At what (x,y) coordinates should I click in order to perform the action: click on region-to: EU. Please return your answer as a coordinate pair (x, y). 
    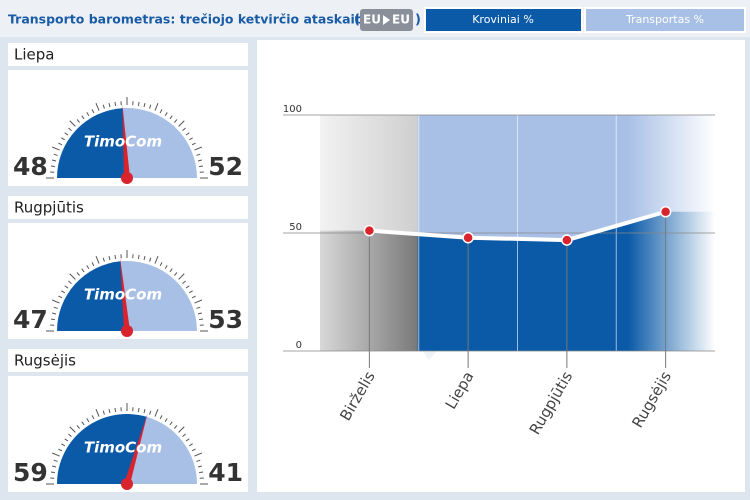
    Looking at the image, I should click on (401, 20).